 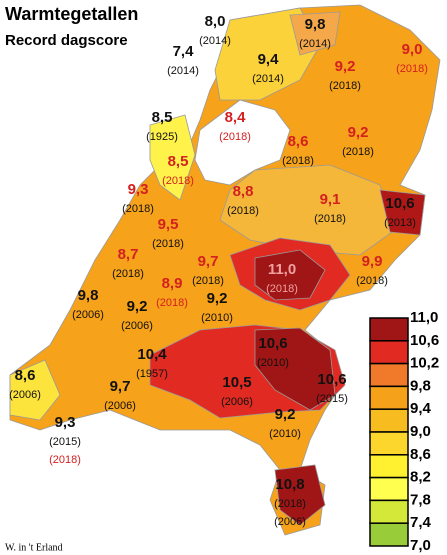 I want to click on region-northholland, so click(x=172, y=157).